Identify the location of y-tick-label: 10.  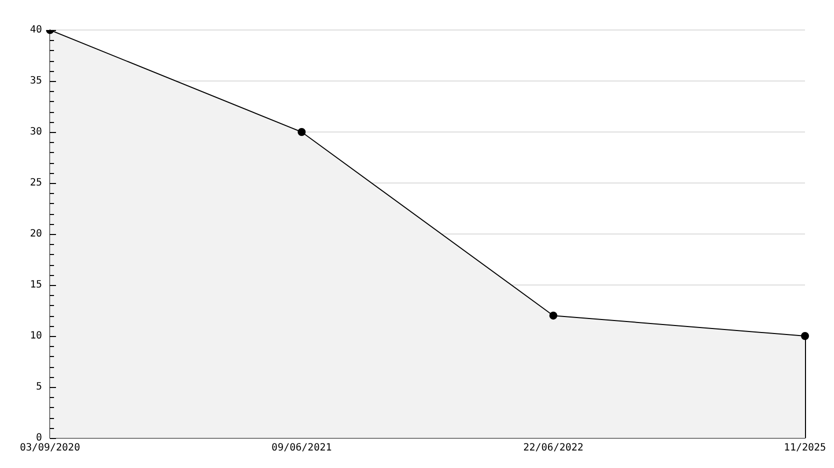
(36, 336).